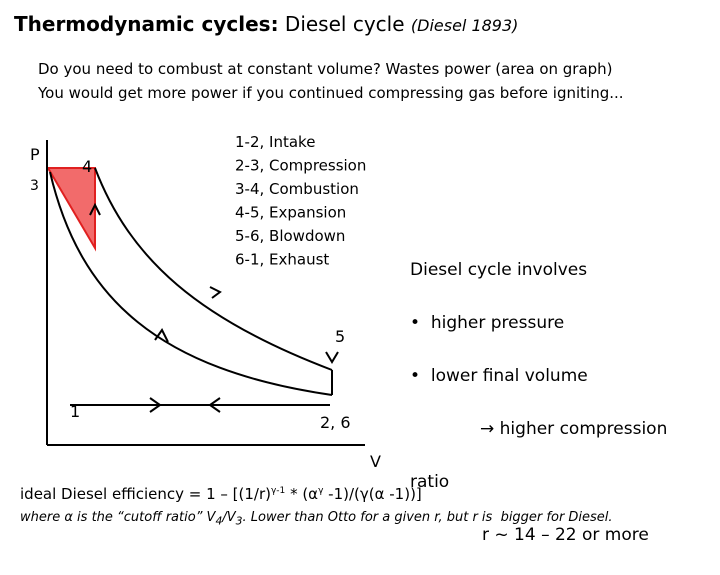 Image resolution: width=720 pixels, height=575 pixels. What do you see at coordinates (300, 166) in the screenshot?
I see `legend-entry: 2-3, Compression` at bounding box center [300, 166].